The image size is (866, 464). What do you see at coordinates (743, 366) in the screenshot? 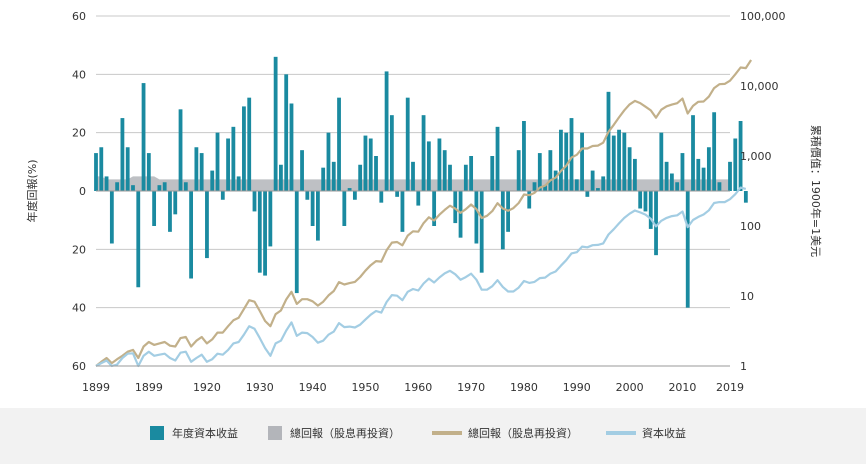
I see `right-tick-label: 1` at bounding box center [743, 366].